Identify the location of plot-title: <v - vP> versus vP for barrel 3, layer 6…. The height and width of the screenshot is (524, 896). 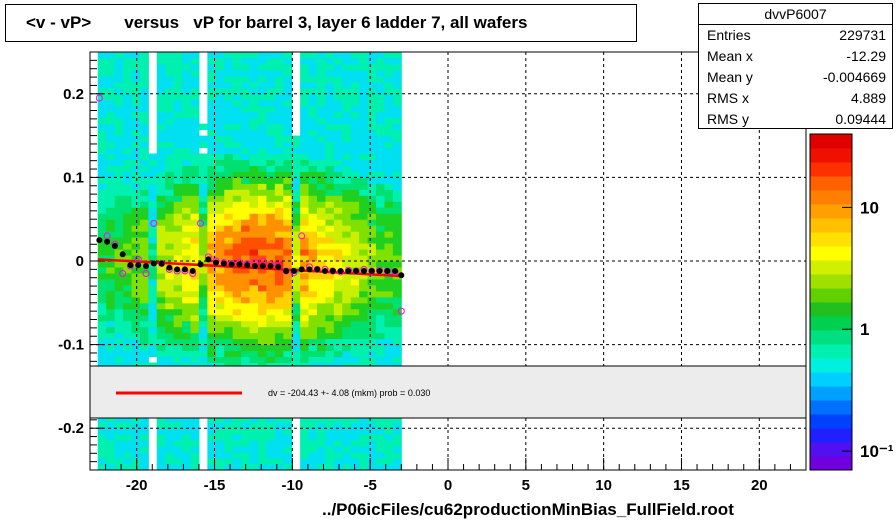
(321, 23).